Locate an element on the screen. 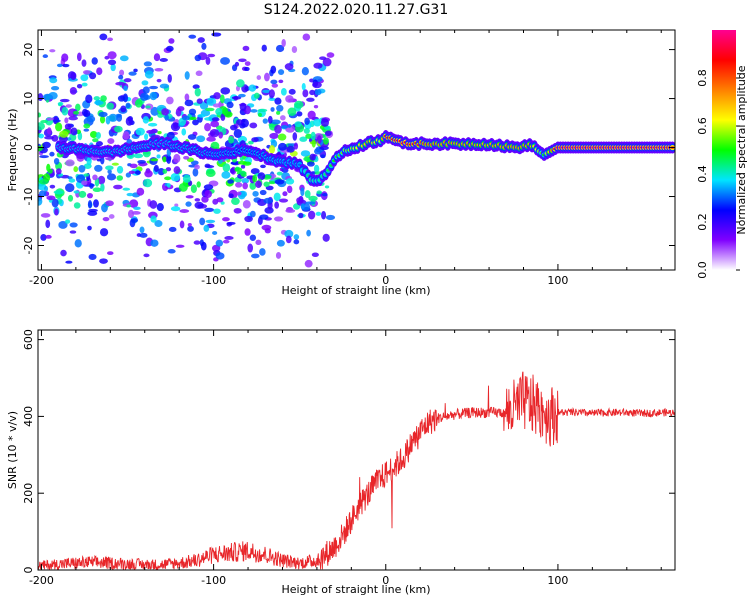 This screenshot has width=750, height=600. x-tick-label: 0 is located at coordinates (385, 280).